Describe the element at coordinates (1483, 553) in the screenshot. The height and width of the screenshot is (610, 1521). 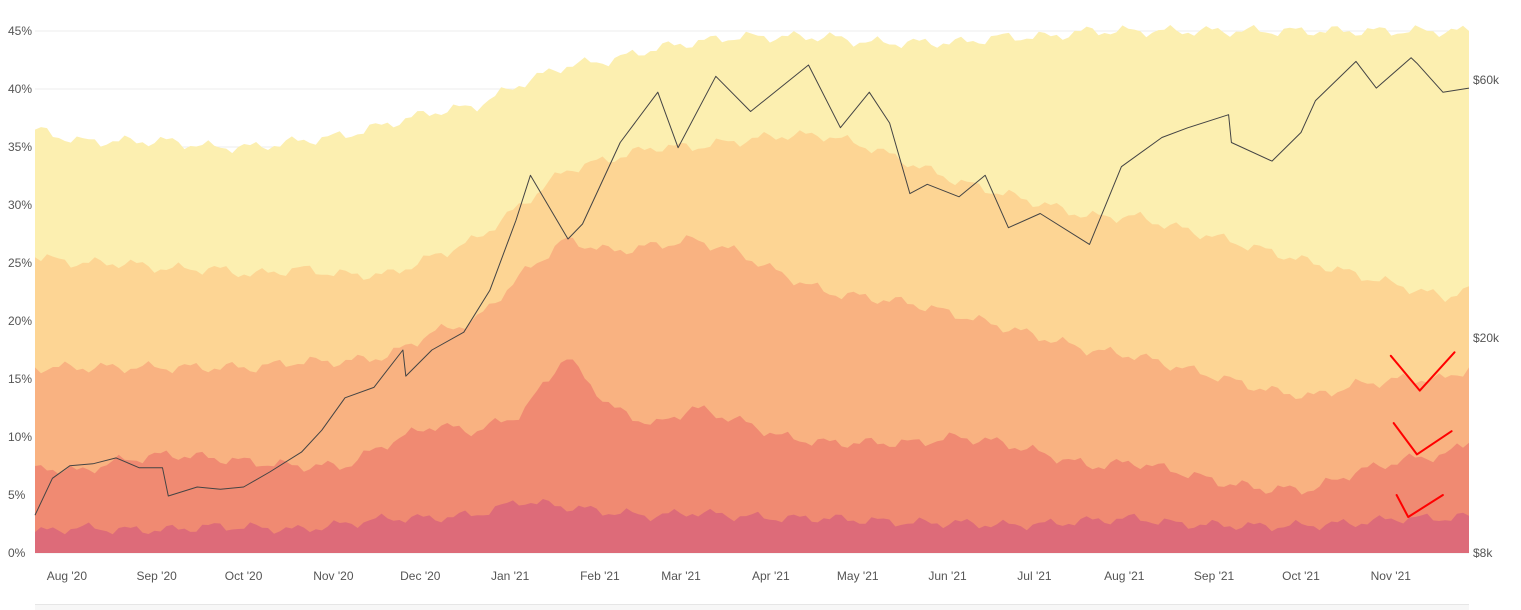
I see `y2-tick-label: $8k` at that location.